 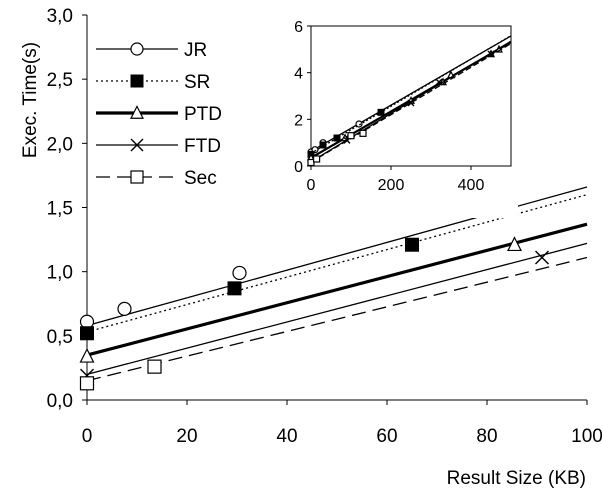 I want to click on inset-series-group, so click(x=409, y=101).